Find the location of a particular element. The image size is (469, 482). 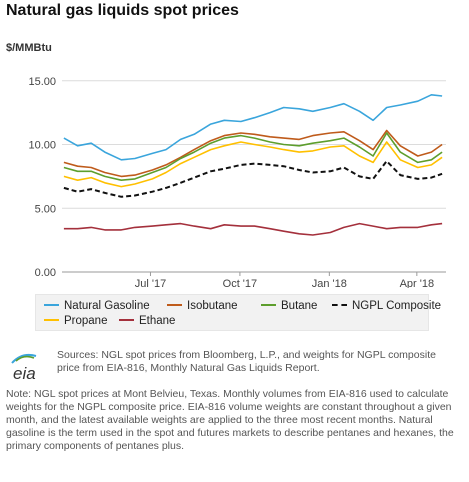

series-line-ethane is located at coordinates (253, 229).